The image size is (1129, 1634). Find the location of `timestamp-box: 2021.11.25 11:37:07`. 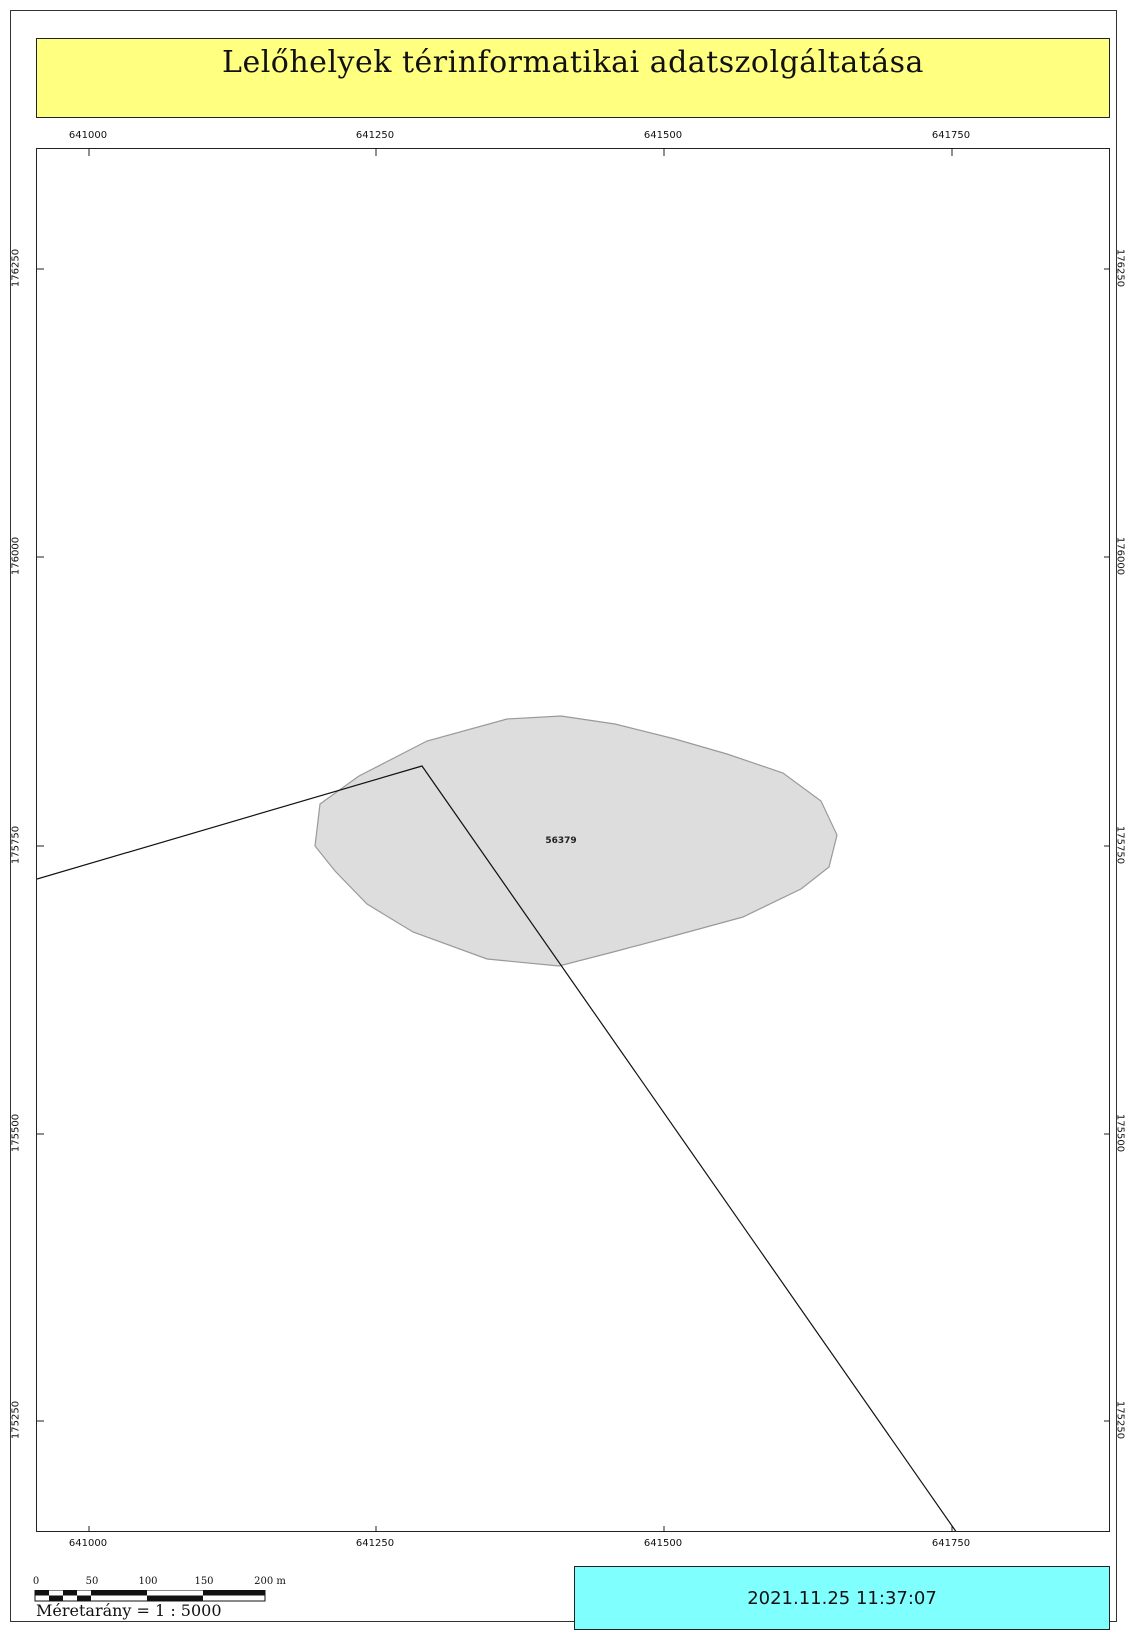

timestamp-box: 2021.11.25 11:37:07 is located at coordinates (842, 1598).